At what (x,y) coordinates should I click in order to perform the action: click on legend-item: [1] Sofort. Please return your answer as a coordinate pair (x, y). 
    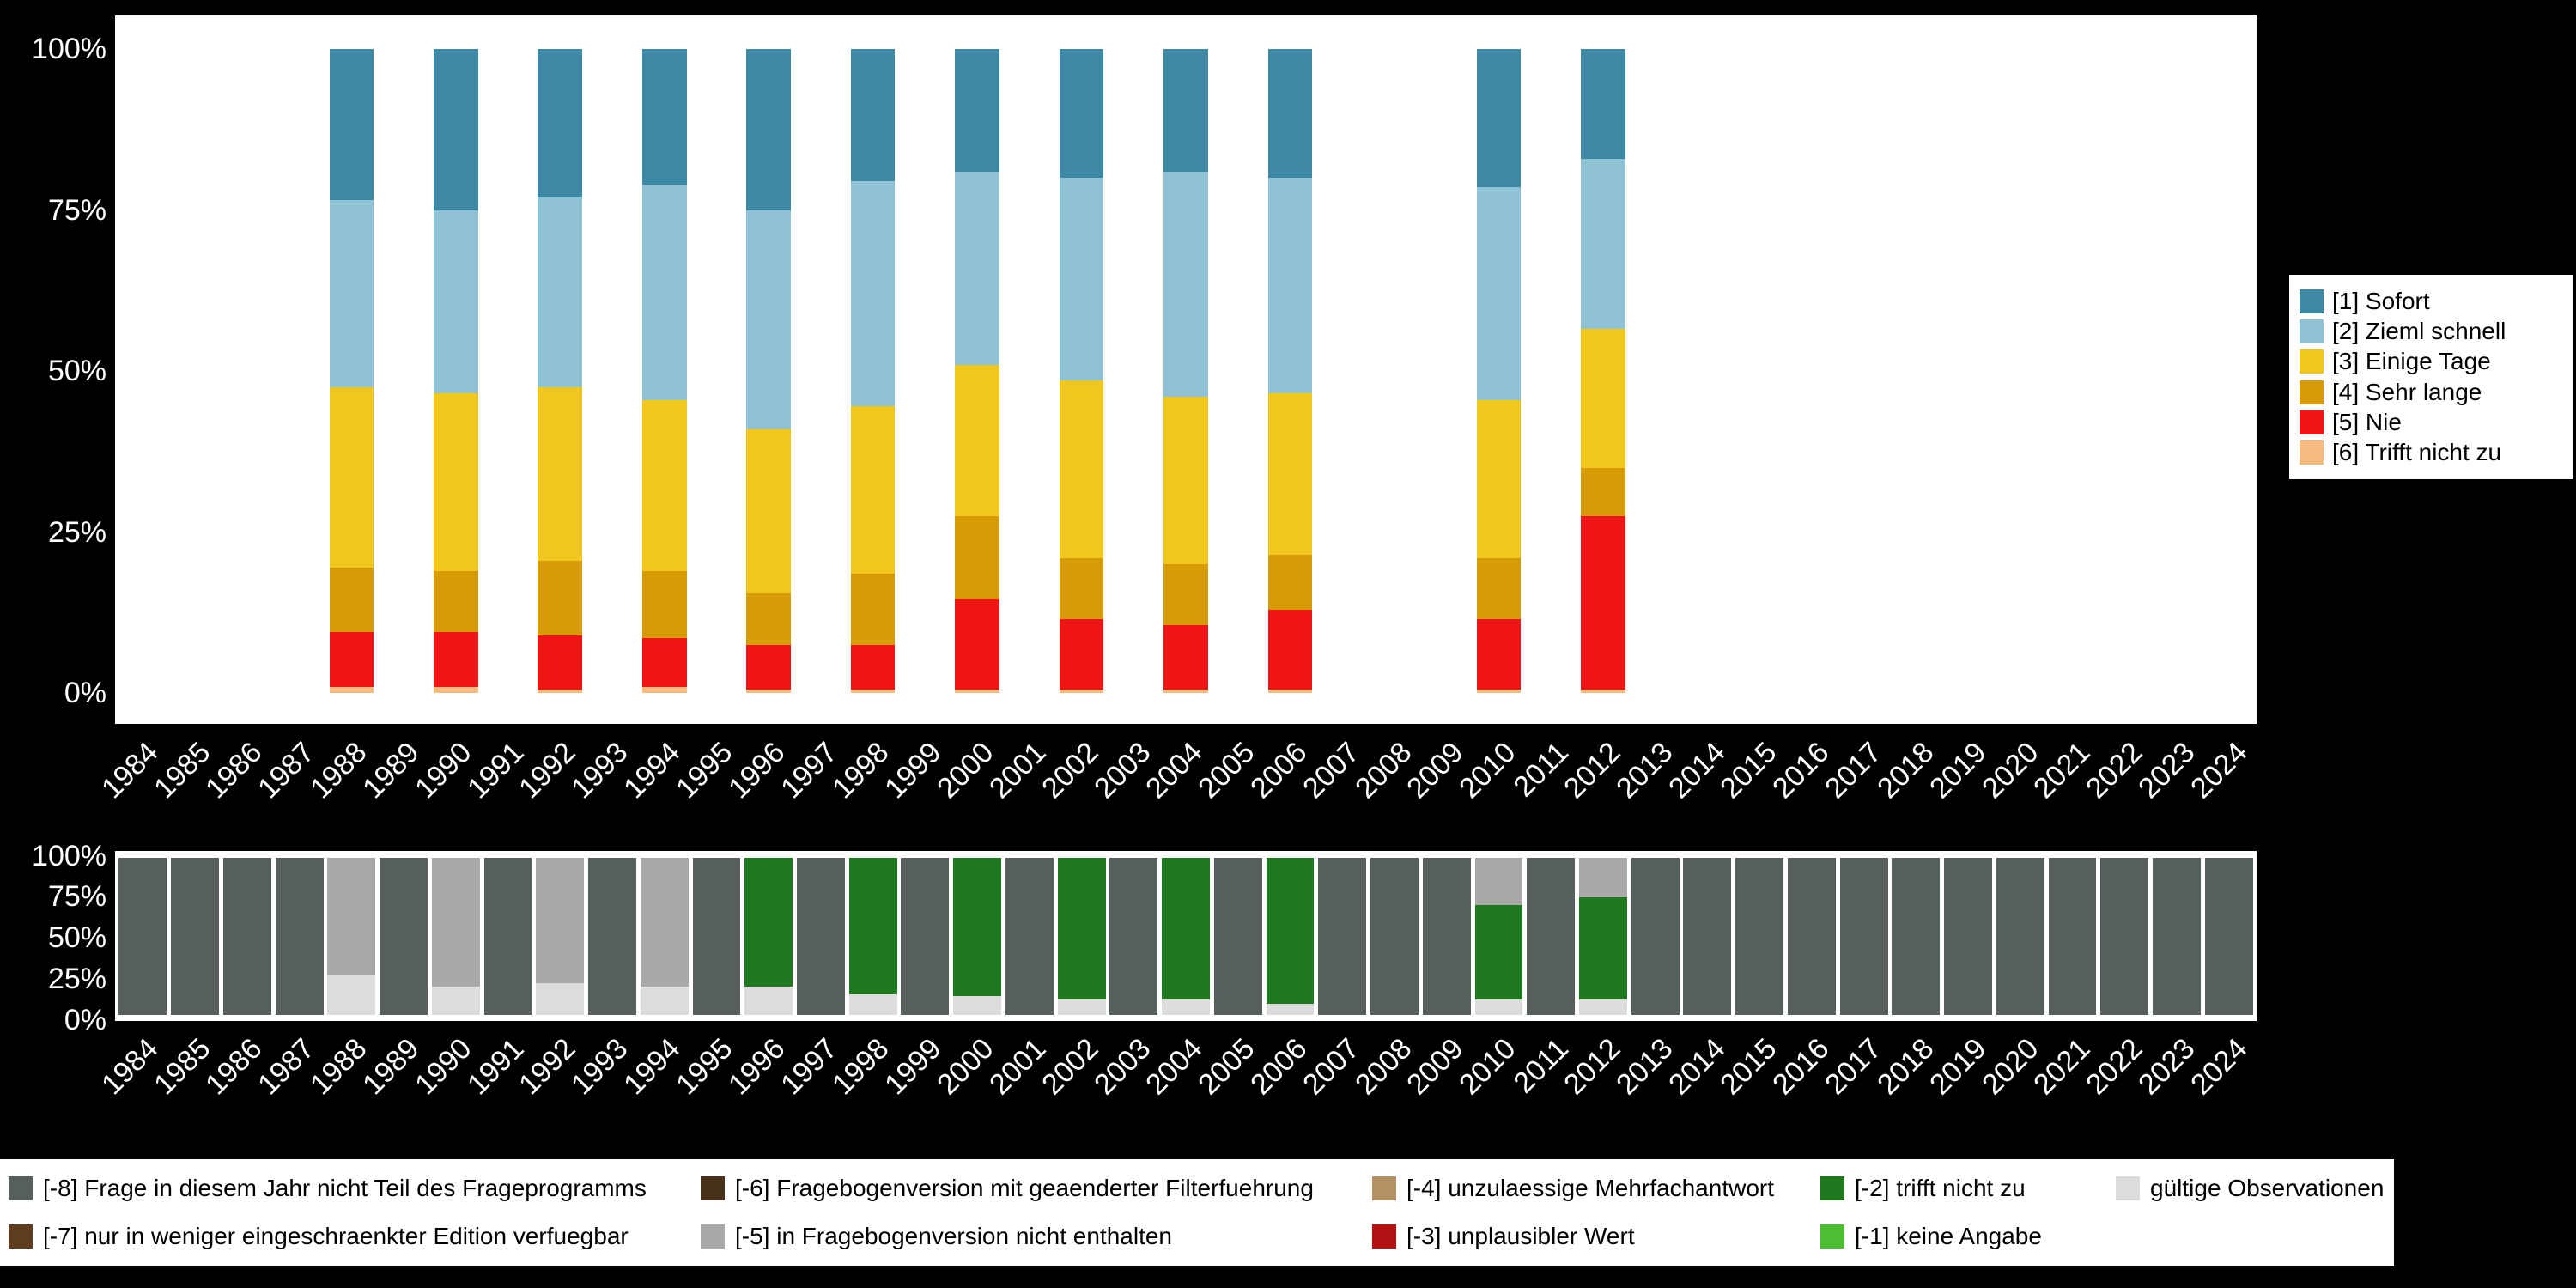
    Looking at the image, I should click on (2431, 301).